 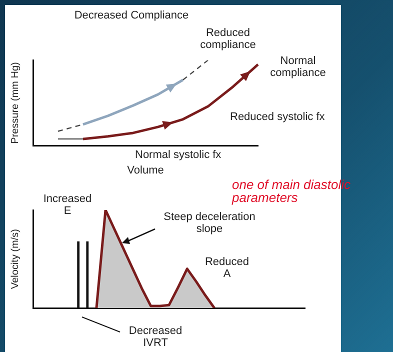 What do you see at coordinates (67, 205) in the screenshot?
I see `annotation: Increased E` at bounding box center [67, 205].